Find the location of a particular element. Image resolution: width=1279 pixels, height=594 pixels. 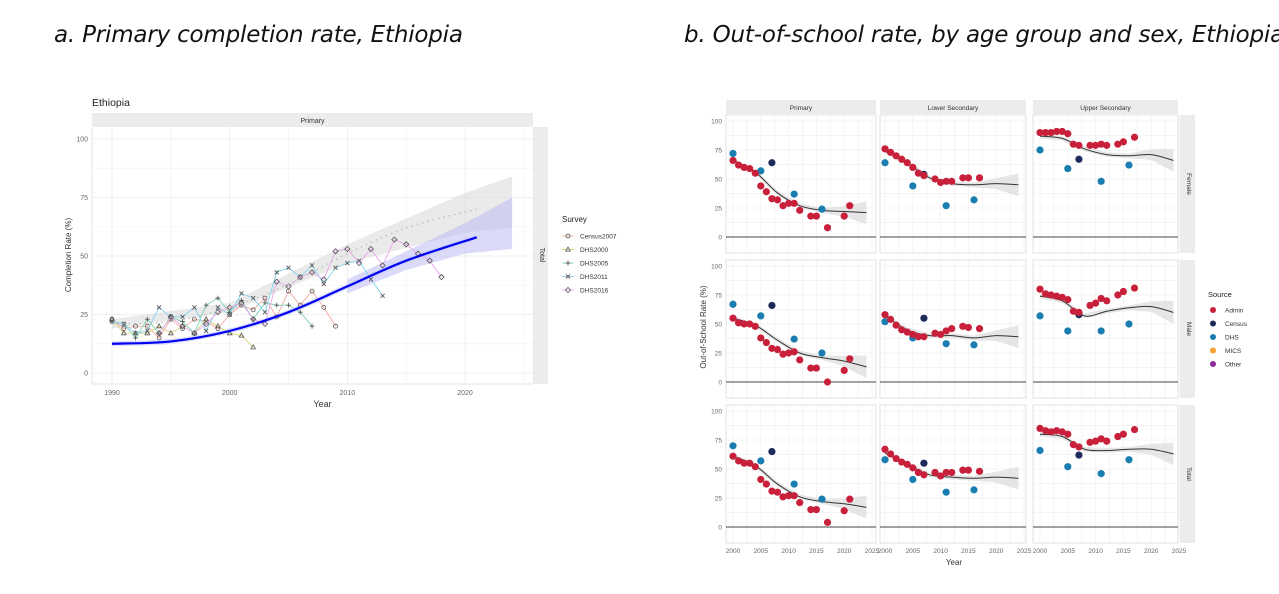

y-tick-label: 50 is located at coordinates (719, 324).